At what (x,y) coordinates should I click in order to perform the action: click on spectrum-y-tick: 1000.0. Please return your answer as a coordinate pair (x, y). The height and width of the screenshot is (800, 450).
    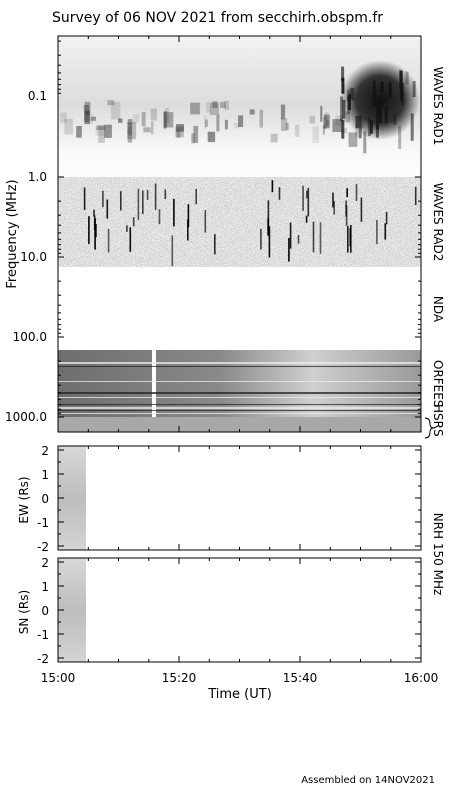
    Looking at the image, I should click on (26, 417).